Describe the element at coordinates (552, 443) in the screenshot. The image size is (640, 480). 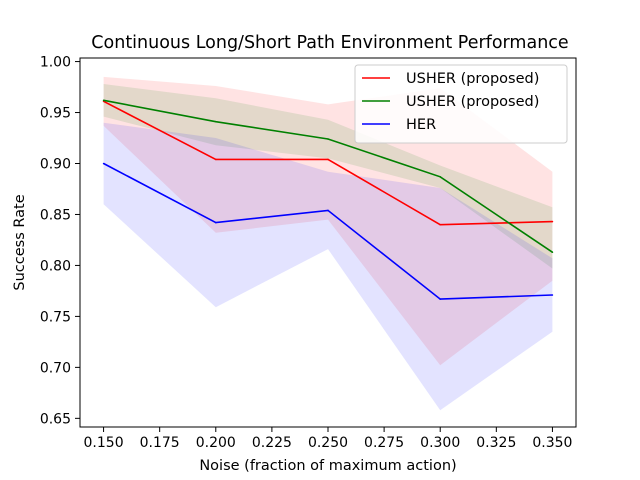
I see `x-tick-label: 0.350` at that location.